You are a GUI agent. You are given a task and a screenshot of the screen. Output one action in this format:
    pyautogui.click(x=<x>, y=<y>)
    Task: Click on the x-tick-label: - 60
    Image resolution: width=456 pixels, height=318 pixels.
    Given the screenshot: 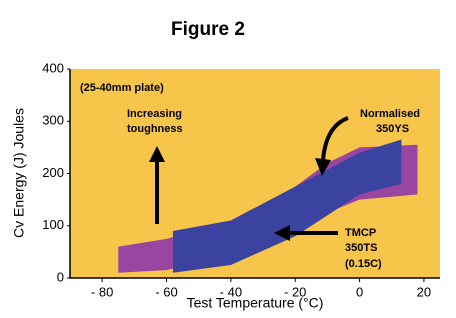 What is the action you would take?
    pyautogui.click(x=166, y=291)
    